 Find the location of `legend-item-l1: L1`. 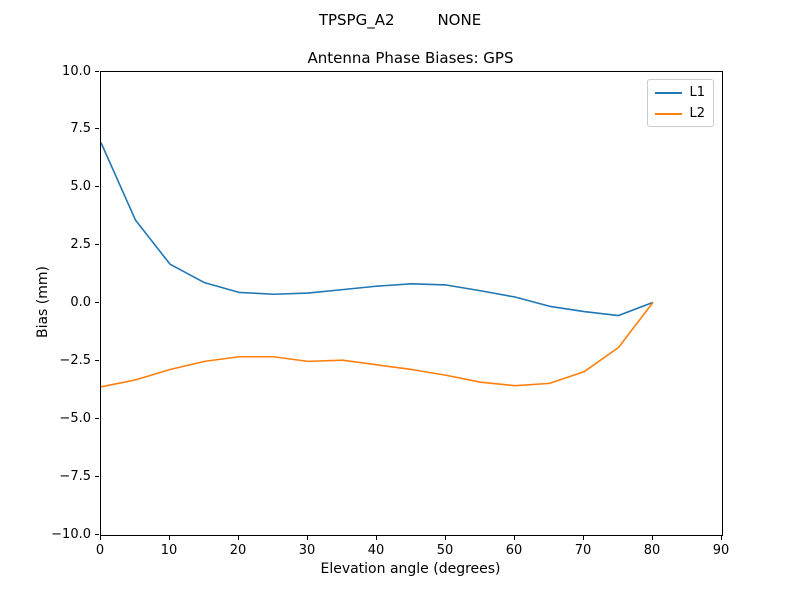

legend-item-l1: L1 is located at coordinates (680, 92).